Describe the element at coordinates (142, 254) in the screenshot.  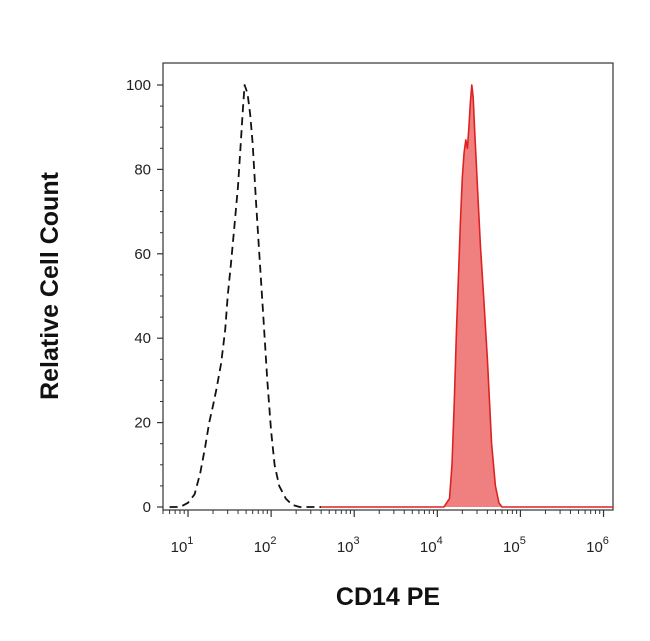
I see `y-tick-label: 60` at that location.